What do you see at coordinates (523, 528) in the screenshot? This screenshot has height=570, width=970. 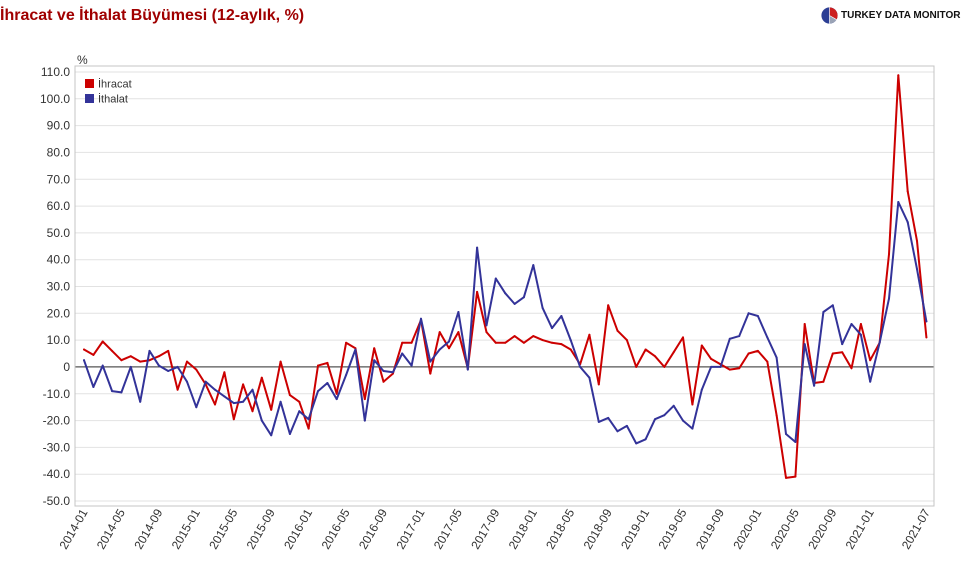 I see `x-tick-label: 2018-01` at bounding box center [523, 528].